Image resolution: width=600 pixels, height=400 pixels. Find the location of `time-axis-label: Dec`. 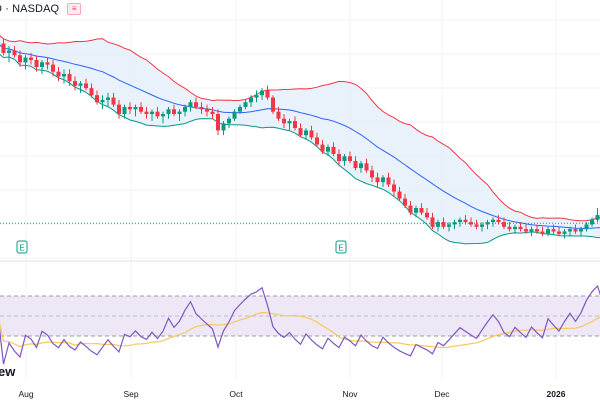

time-axis-label: Dec is located at coordinates (442, 394).